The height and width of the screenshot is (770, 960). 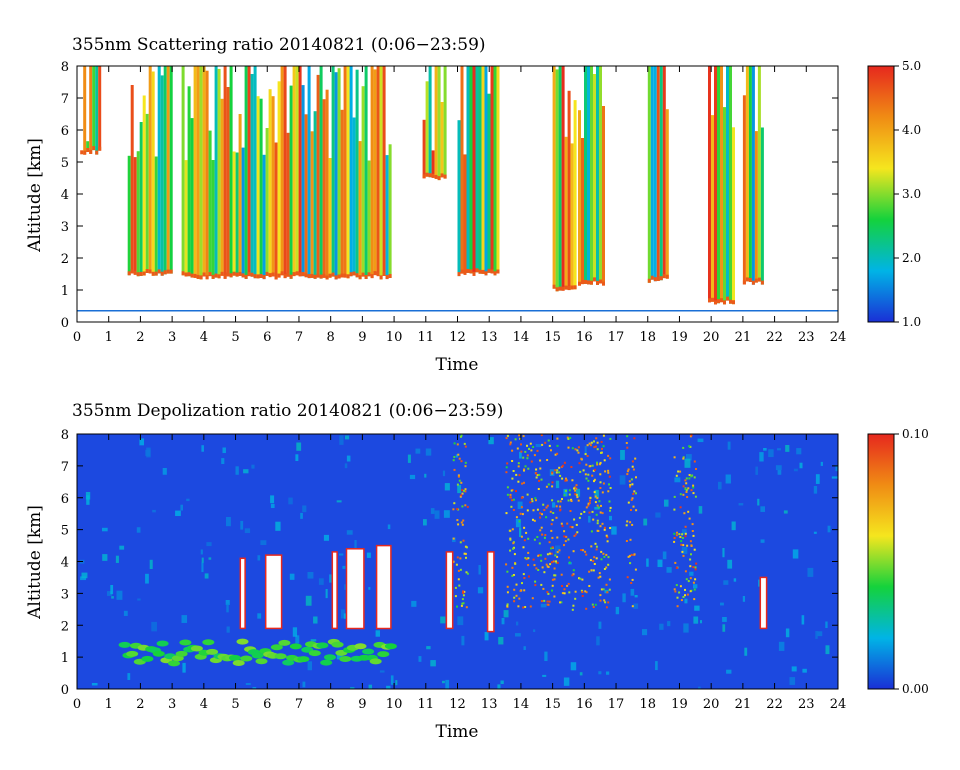 What do you see at coordinates (679, 337) in the screenshot?
I see `x-tick-label: 19` at bounding box center [679, 337].